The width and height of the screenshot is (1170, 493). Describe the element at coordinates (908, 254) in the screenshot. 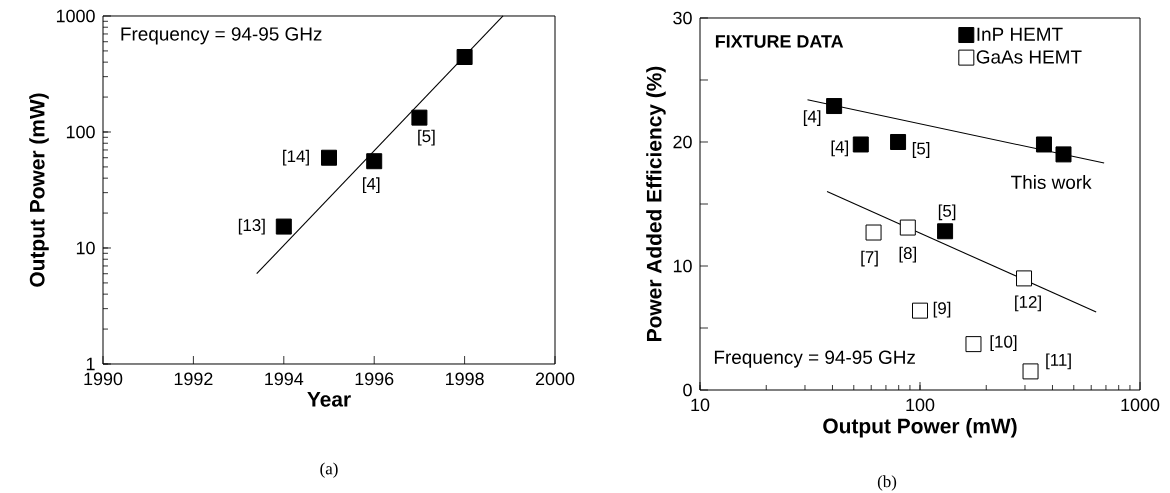

I see `annotation: [8]` at that location.